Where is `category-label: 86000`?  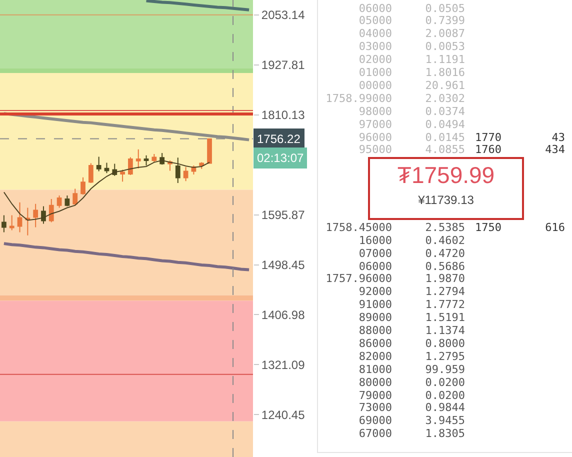 category-label: 86000 is located at coordinates (375, 343).